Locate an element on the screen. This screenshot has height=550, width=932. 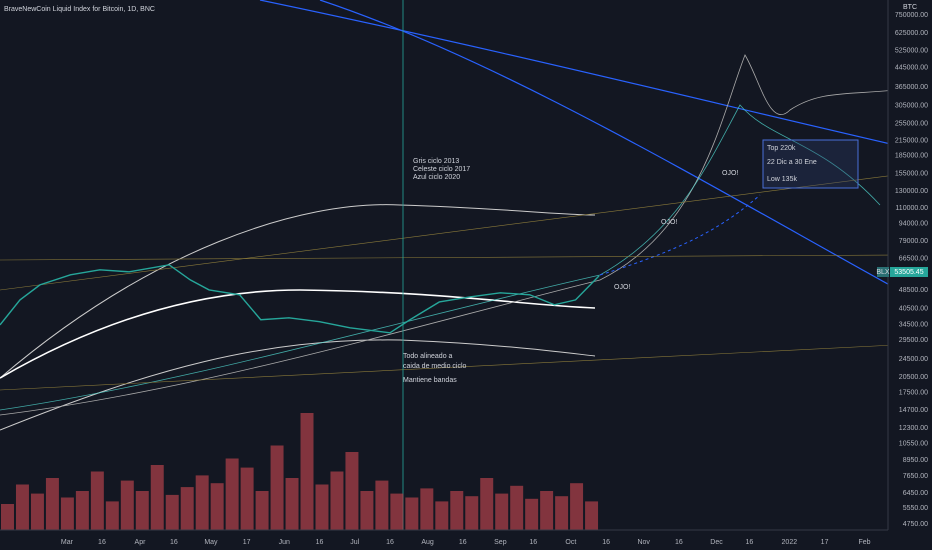
x-tick-label: Oct is located at coordinates (570, 542).